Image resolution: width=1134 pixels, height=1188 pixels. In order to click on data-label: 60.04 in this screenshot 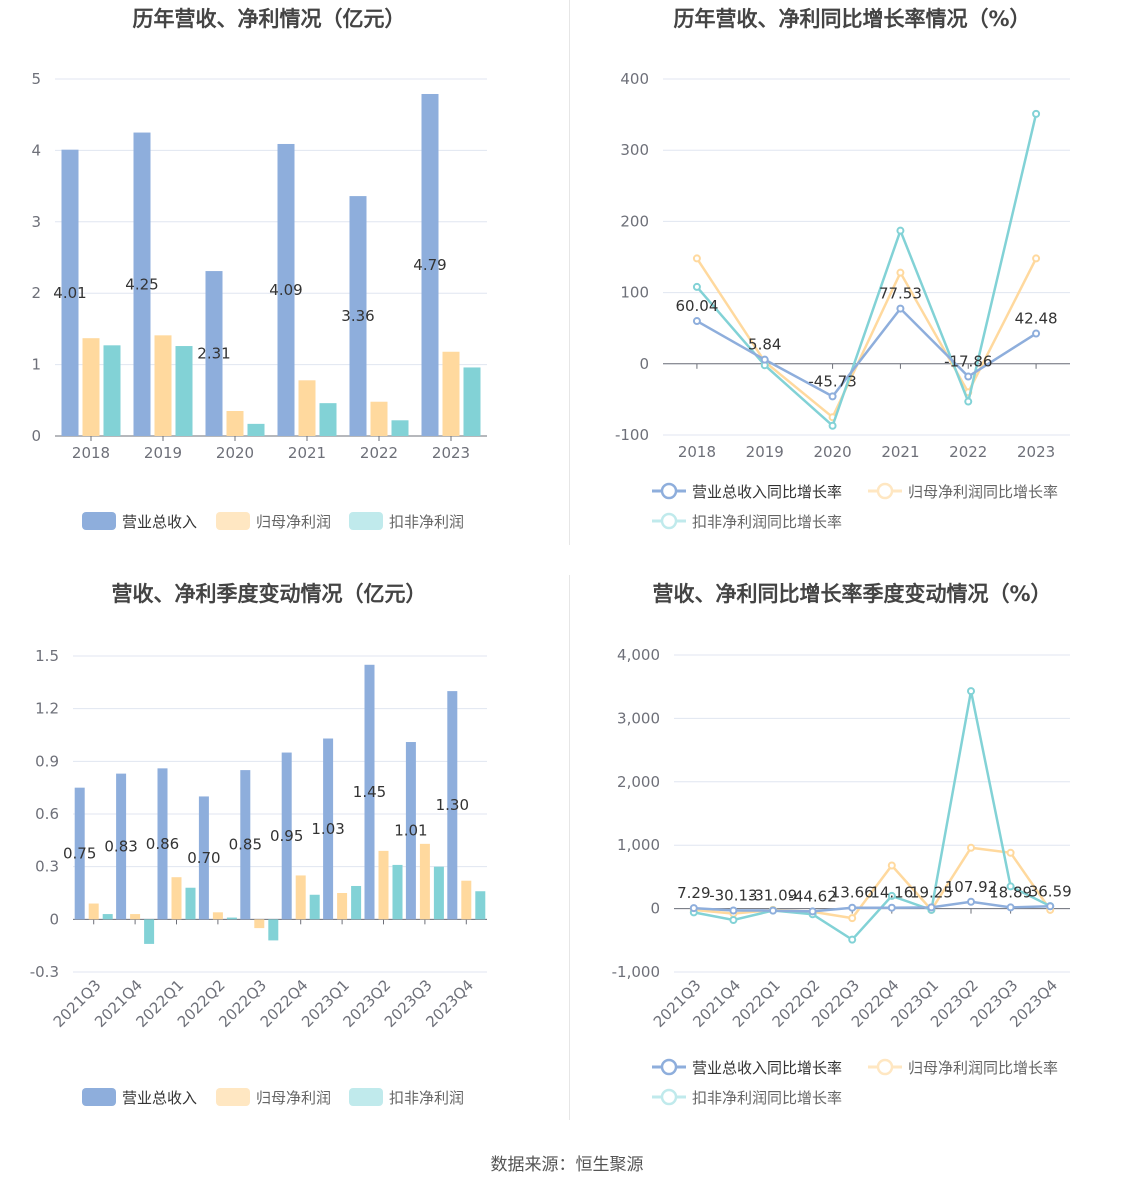, I will do `click(696, 306)`.